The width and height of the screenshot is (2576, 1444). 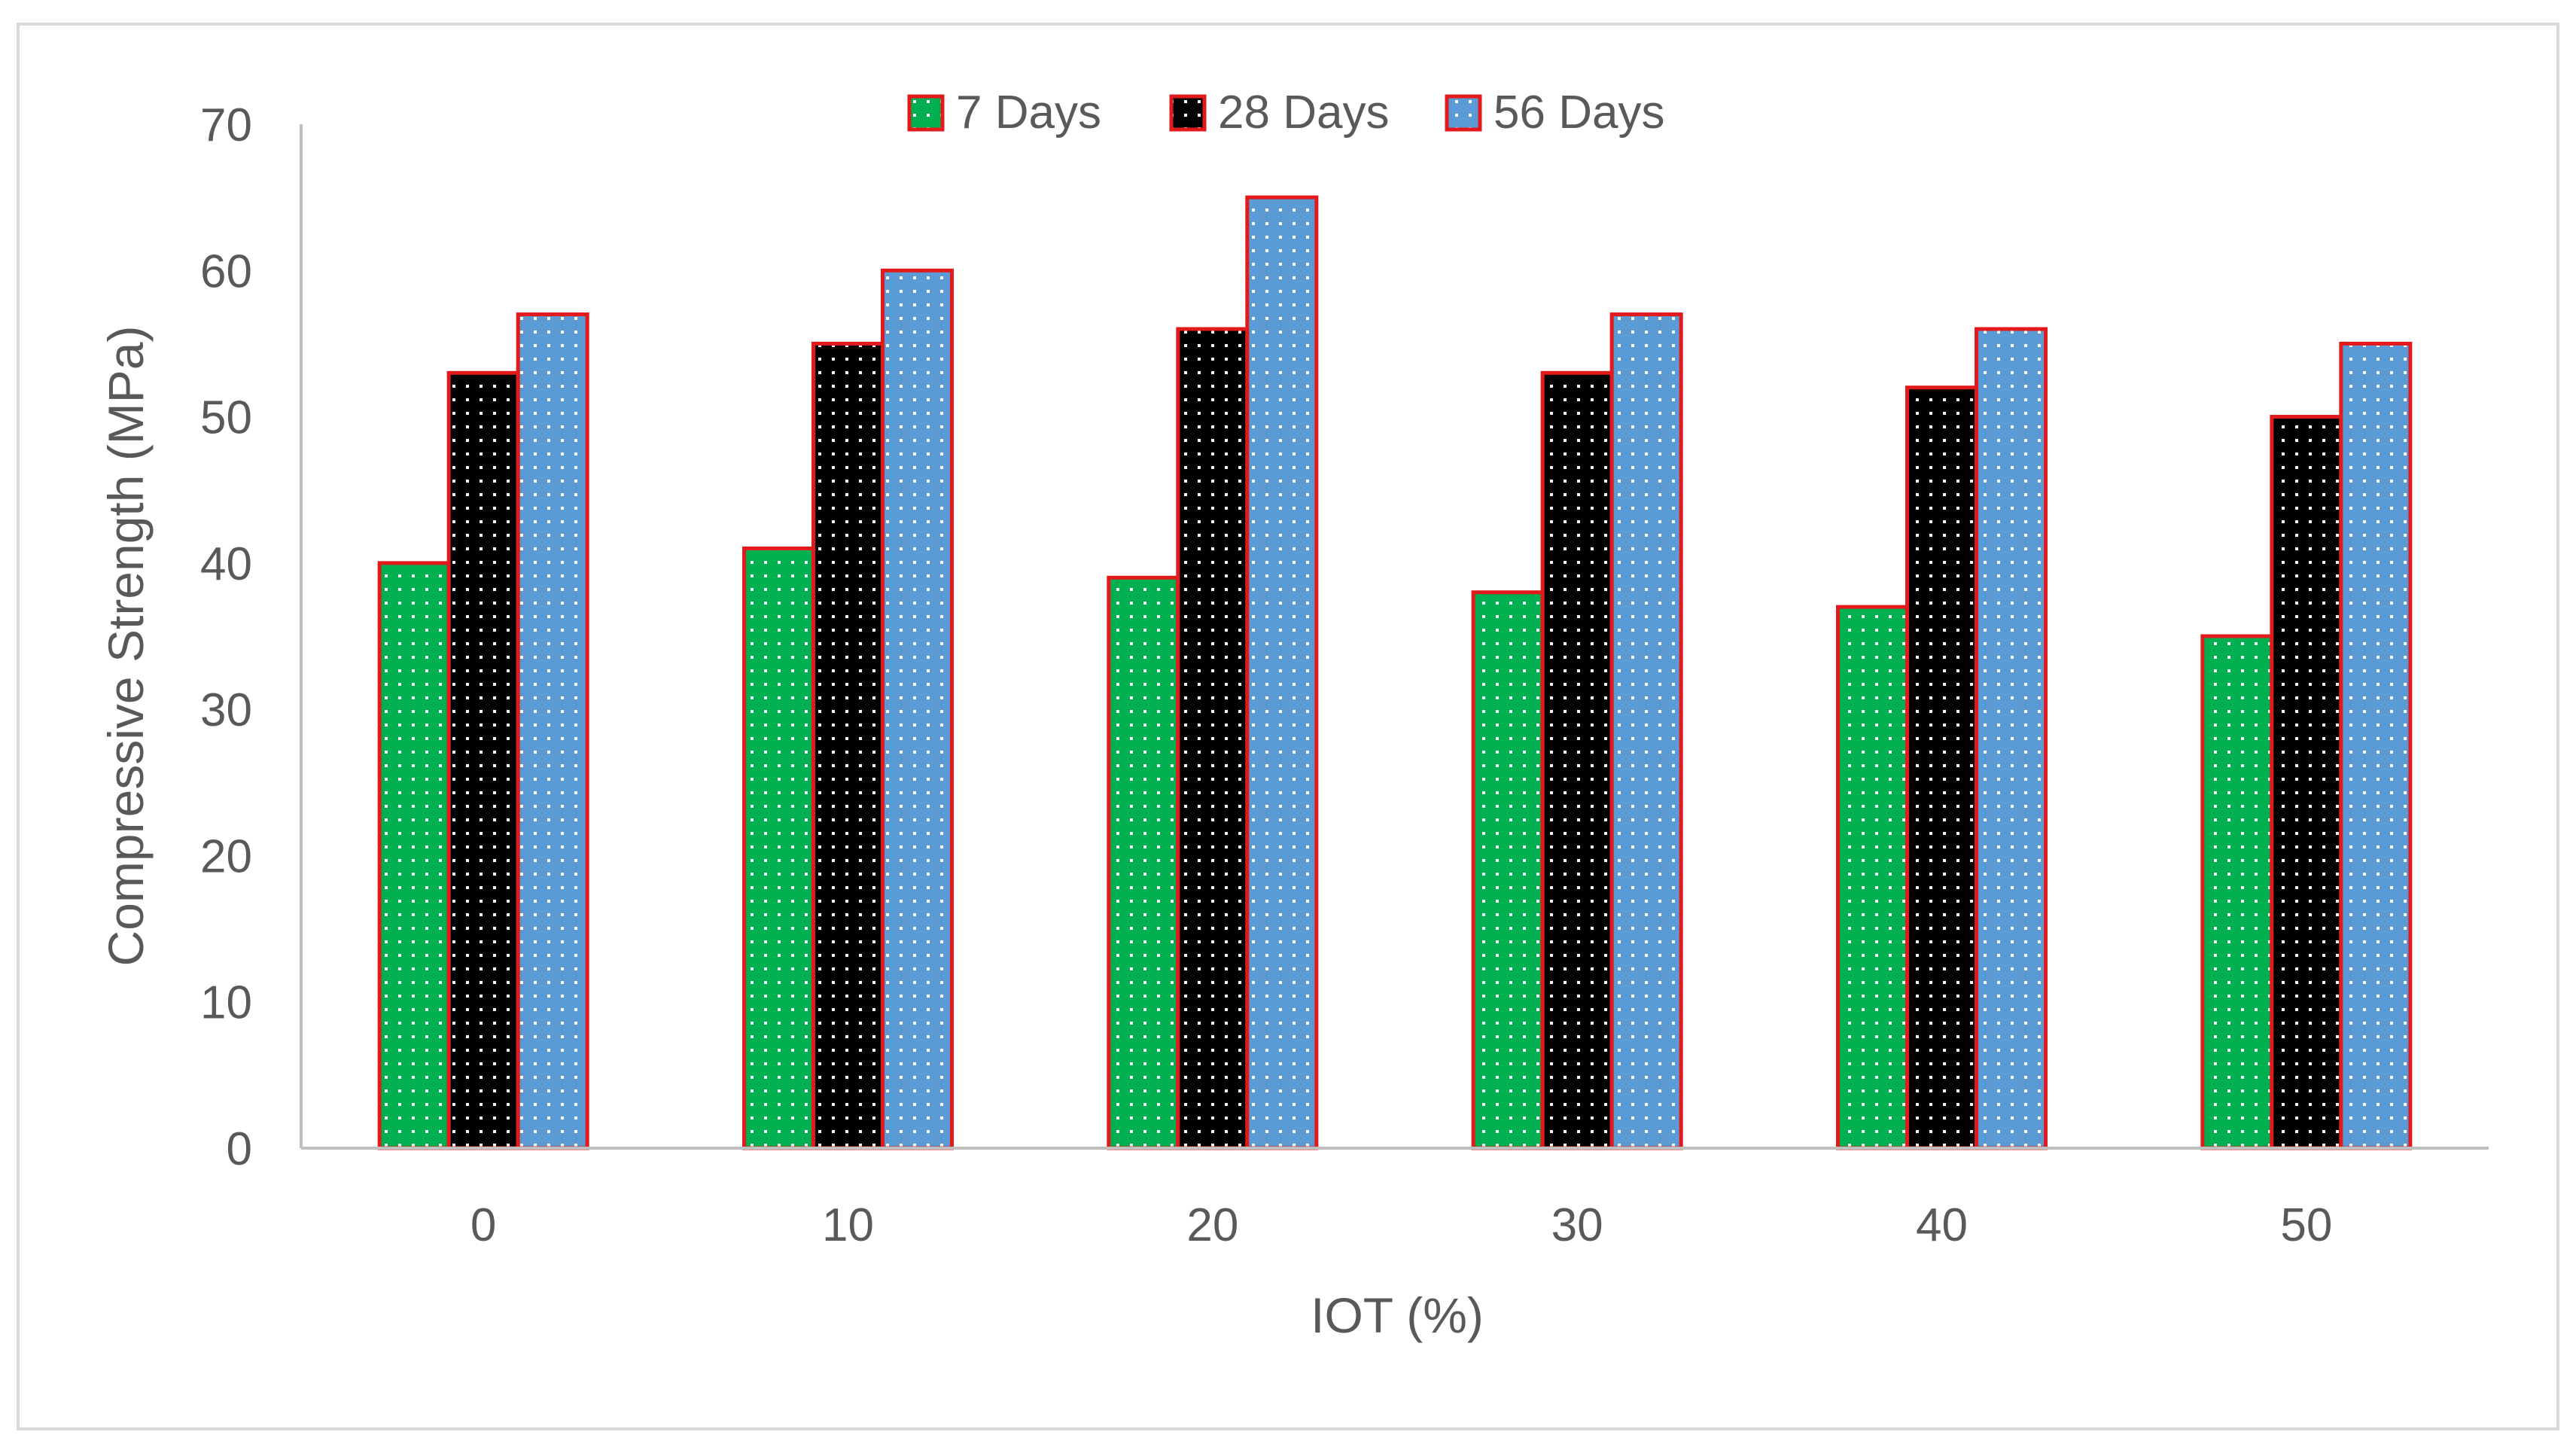 I want to click on legend-item-7-days: 7 Days, so click(x=1004, y=113).